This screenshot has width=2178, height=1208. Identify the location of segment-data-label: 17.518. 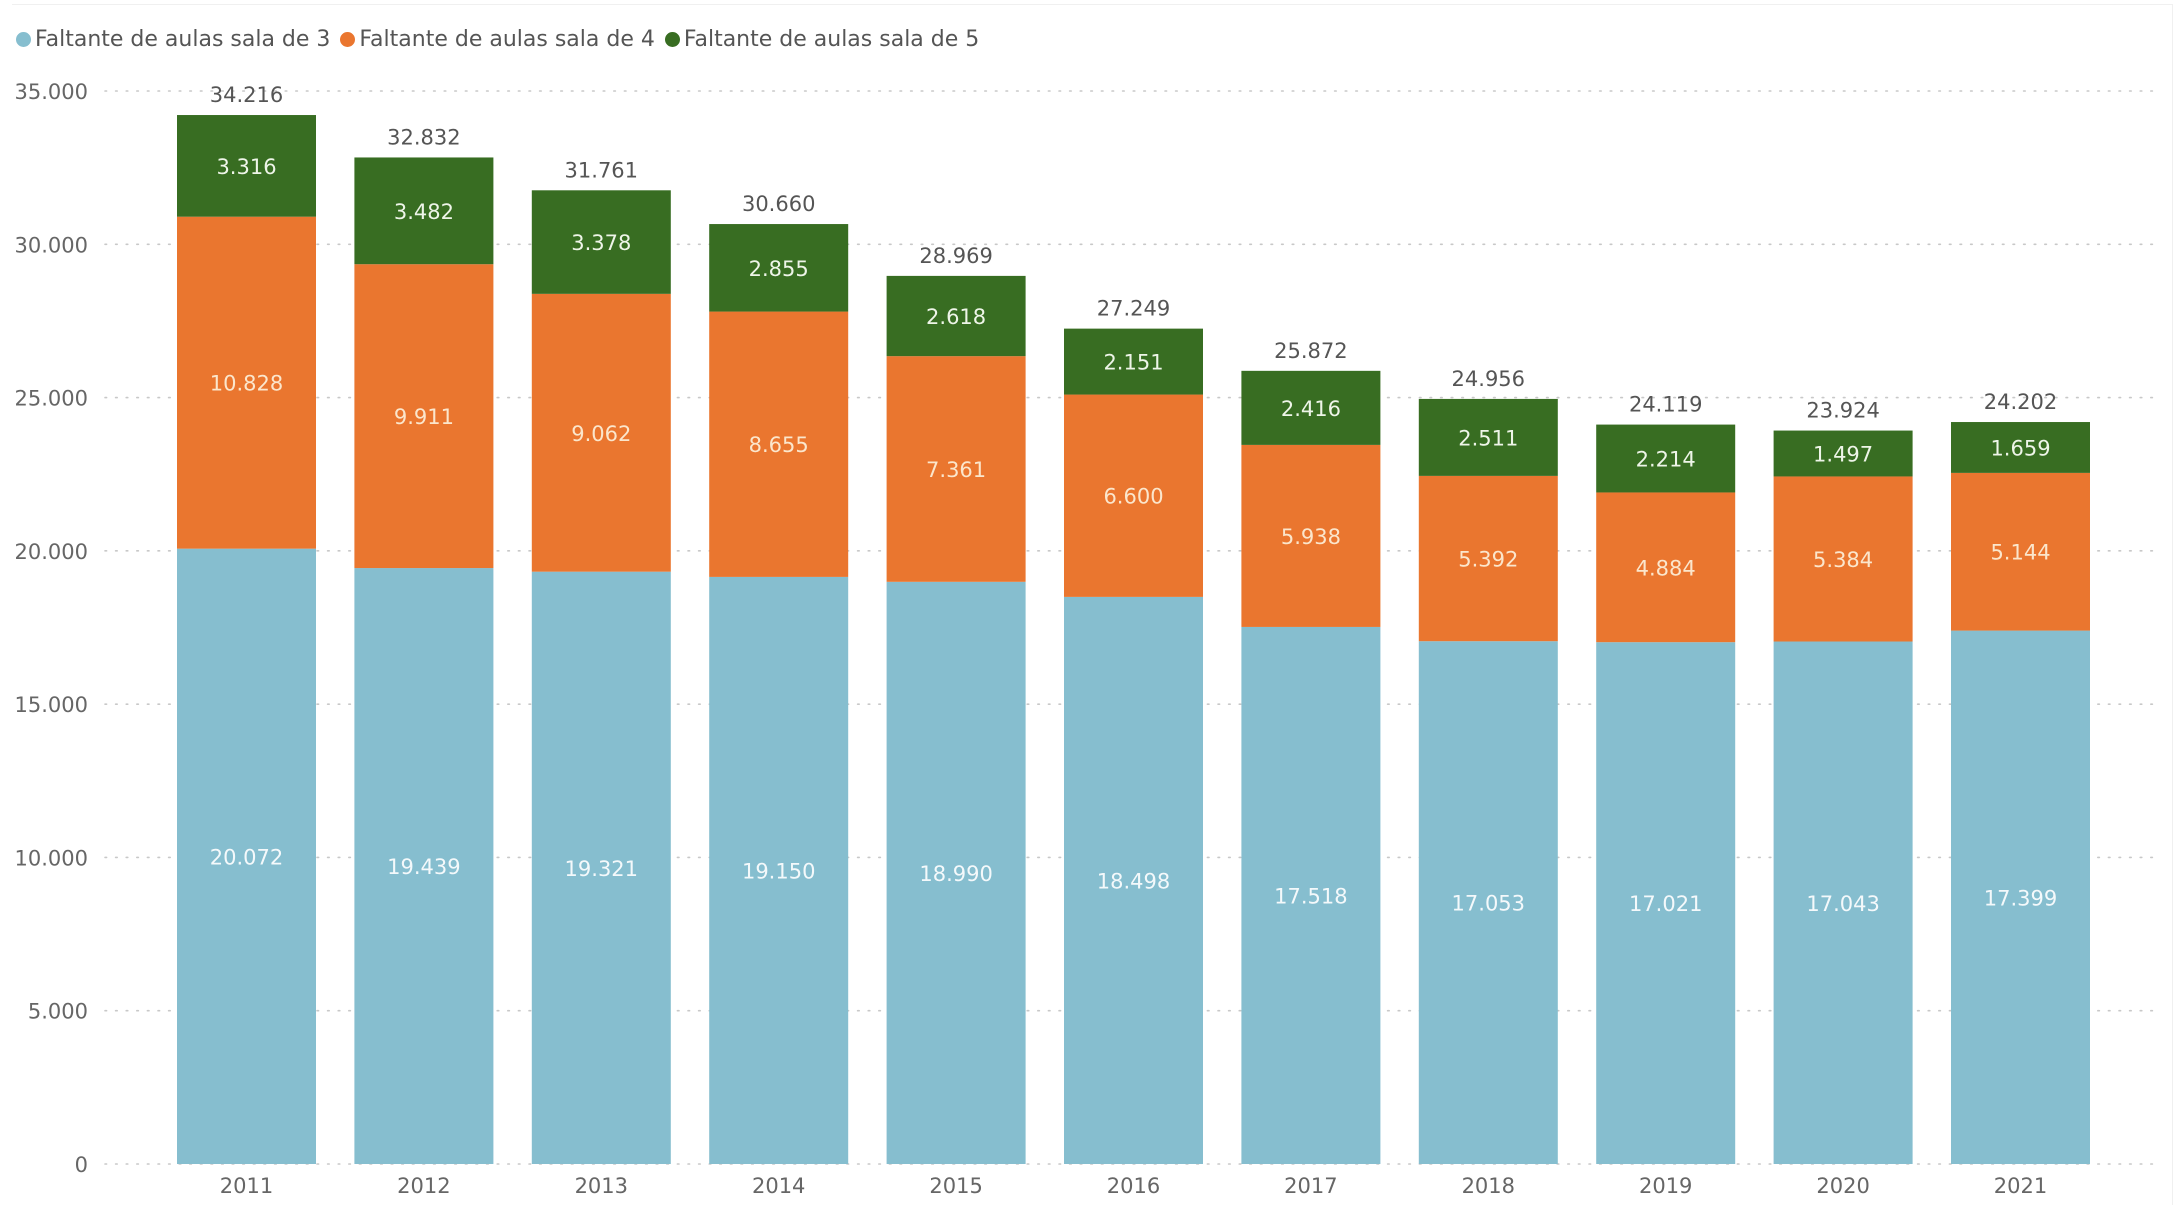
(1310, 896).